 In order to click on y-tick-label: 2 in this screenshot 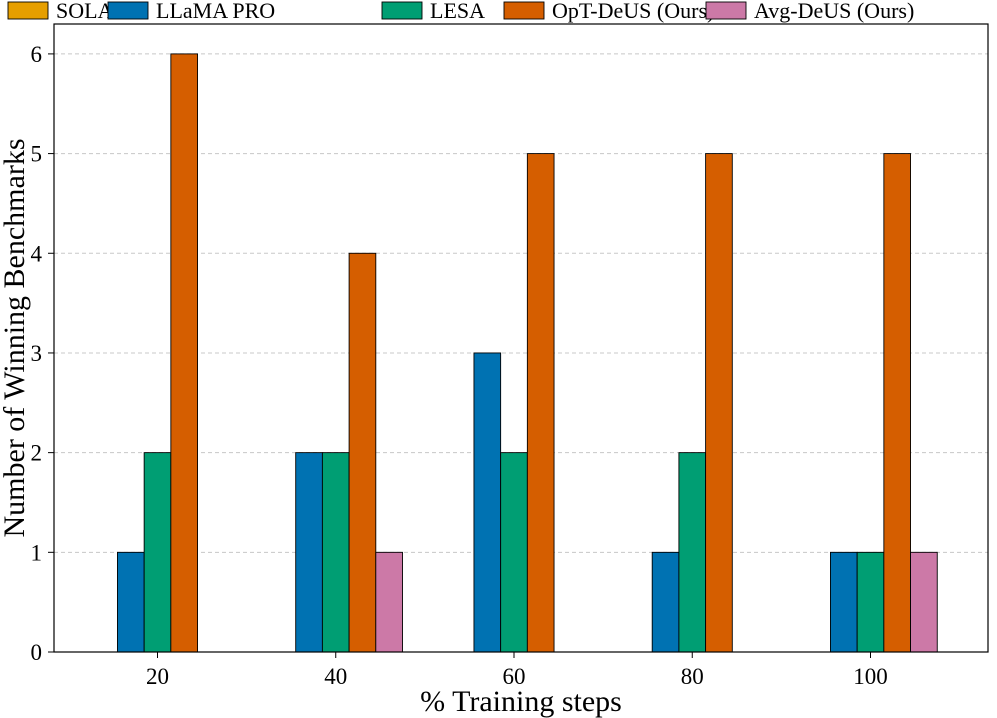, I will do `click(37, 453)`.